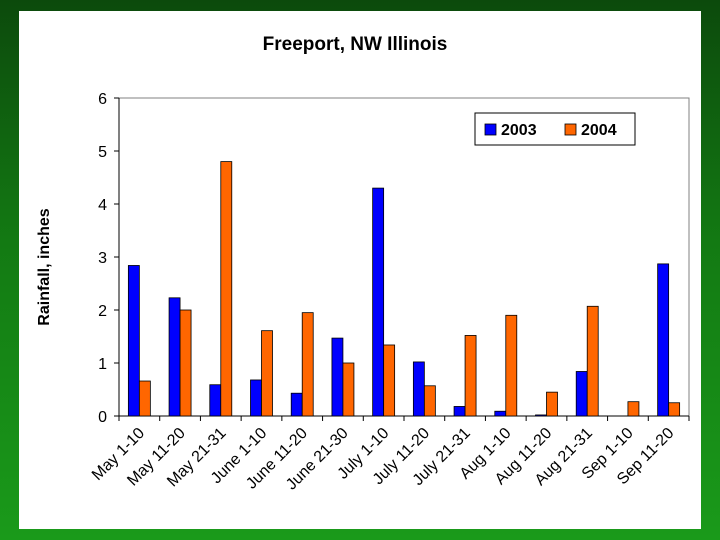 This screenshot has height=540, width=720. I want to click on y-tick-label: 4, so click(102, 205).